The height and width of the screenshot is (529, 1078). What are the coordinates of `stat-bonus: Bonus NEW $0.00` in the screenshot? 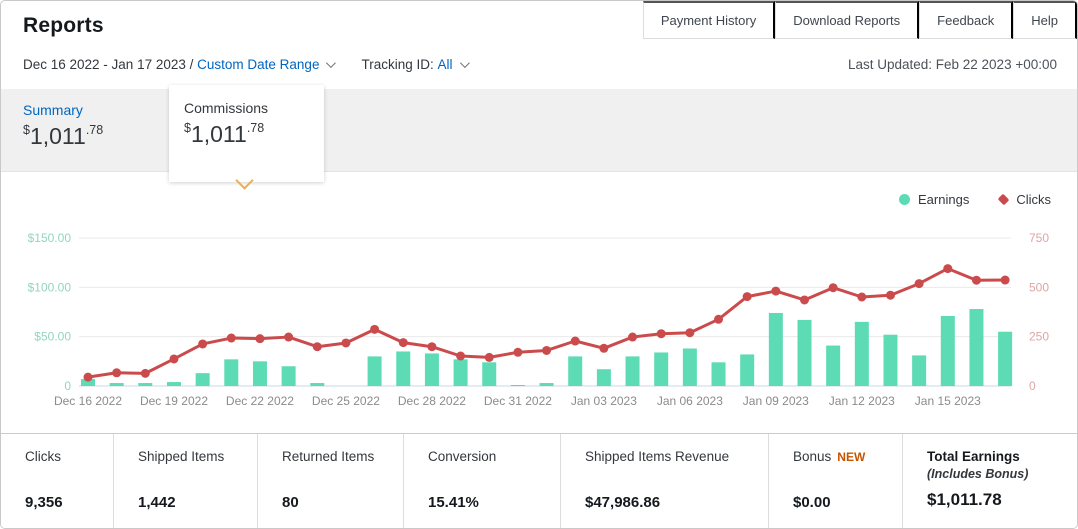 It's located at (836, 481).